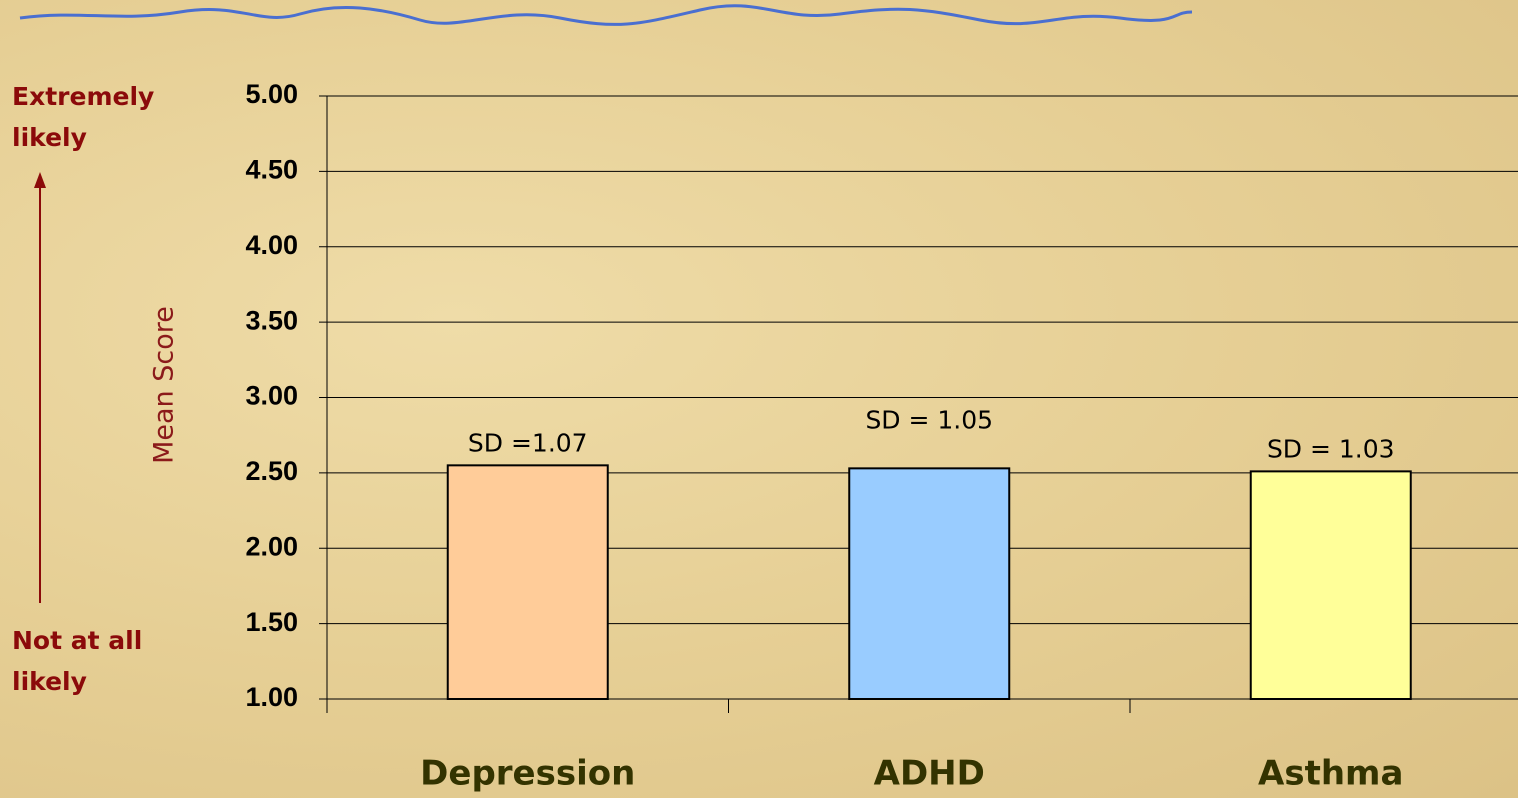 This screenshot has width=1518, height=798. I want to click on y-tick-label: 3.50, so click(271, 320).